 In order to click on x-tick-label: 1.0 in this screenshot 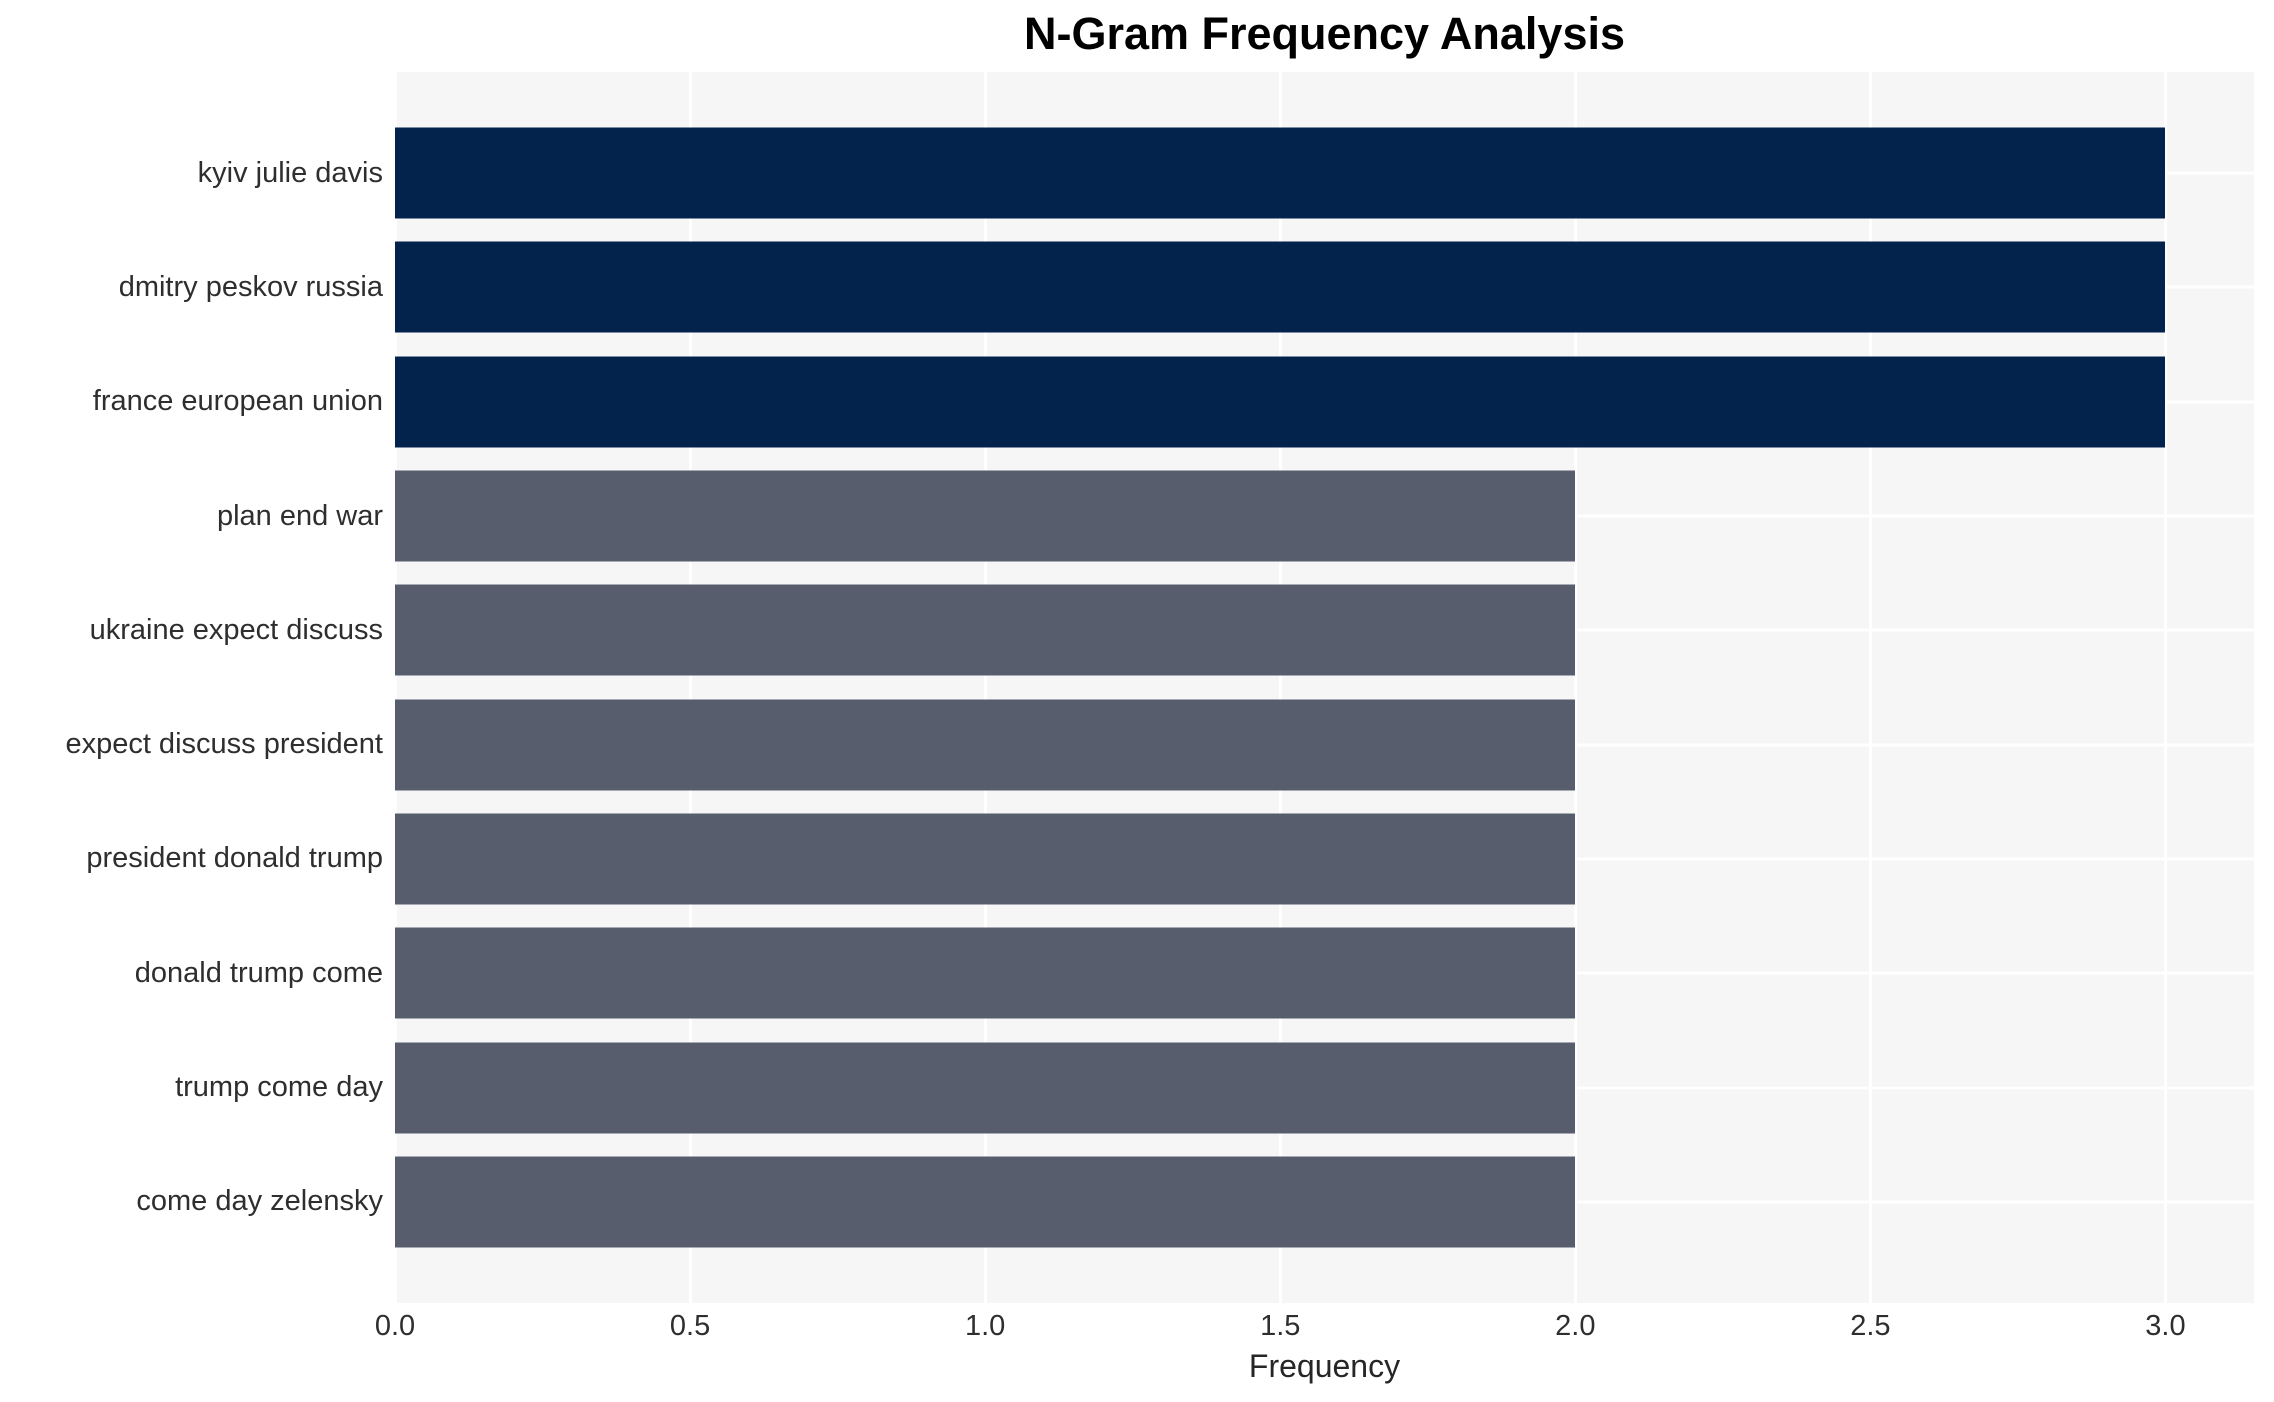, I will do `click(985, 1326)`.